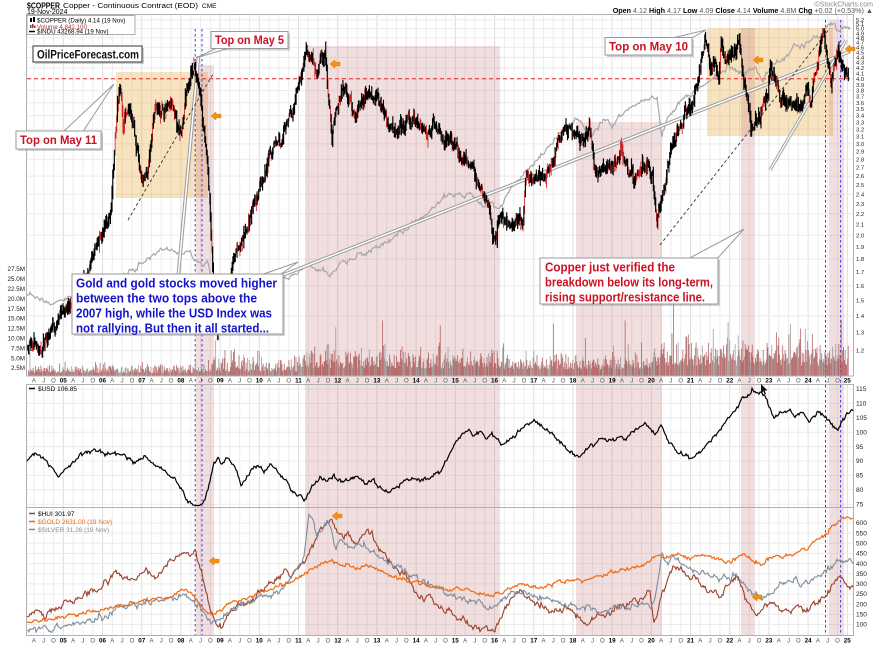 This screenshot has width=875, height=652. I want to click on svg-text: 1.2, so click(860, 352).